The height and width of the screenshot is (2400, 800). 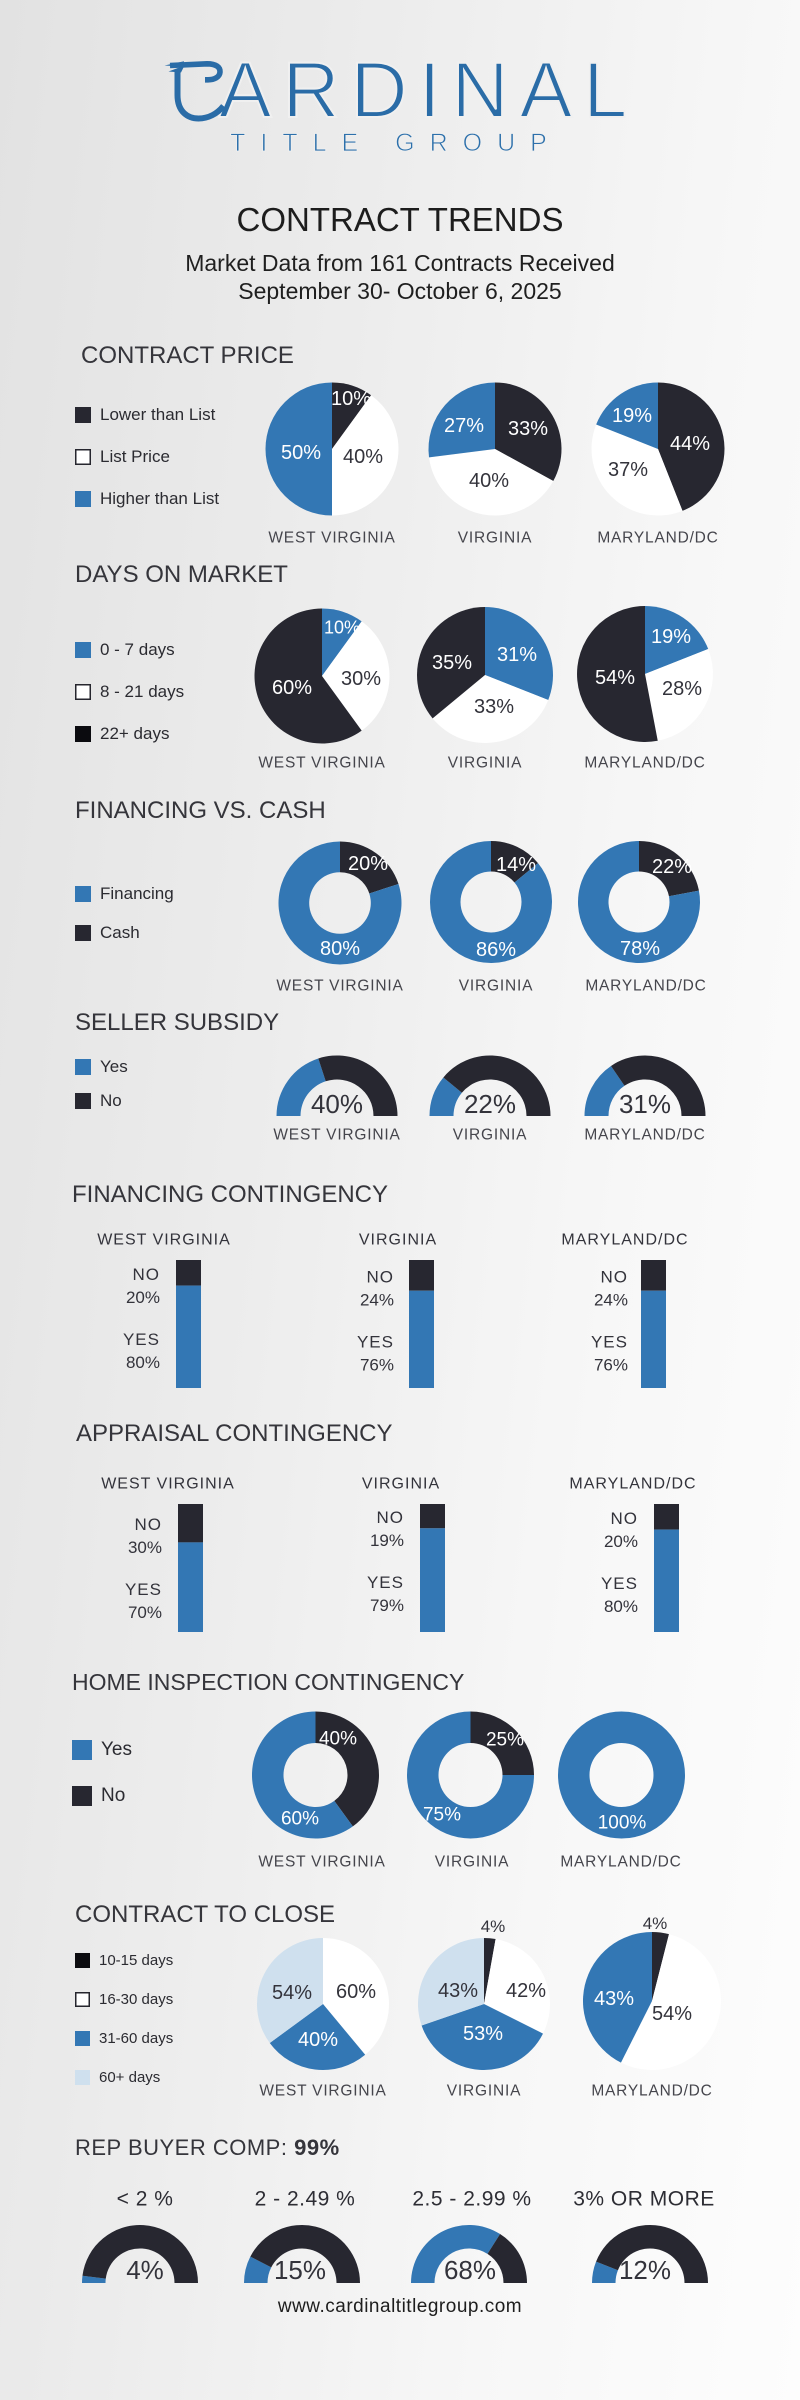 I want to click on svg-text: 12%, so click(x=645, y=2270).